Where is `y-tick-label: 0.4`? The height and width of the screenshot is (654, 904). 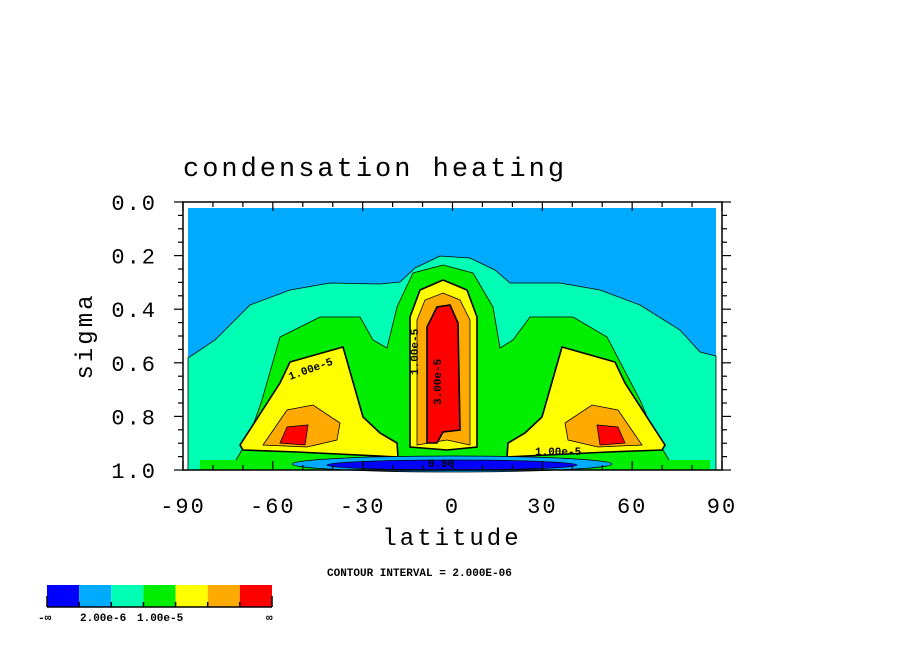
y-tick-label: 0.4 is located at coordinates (134, 311).